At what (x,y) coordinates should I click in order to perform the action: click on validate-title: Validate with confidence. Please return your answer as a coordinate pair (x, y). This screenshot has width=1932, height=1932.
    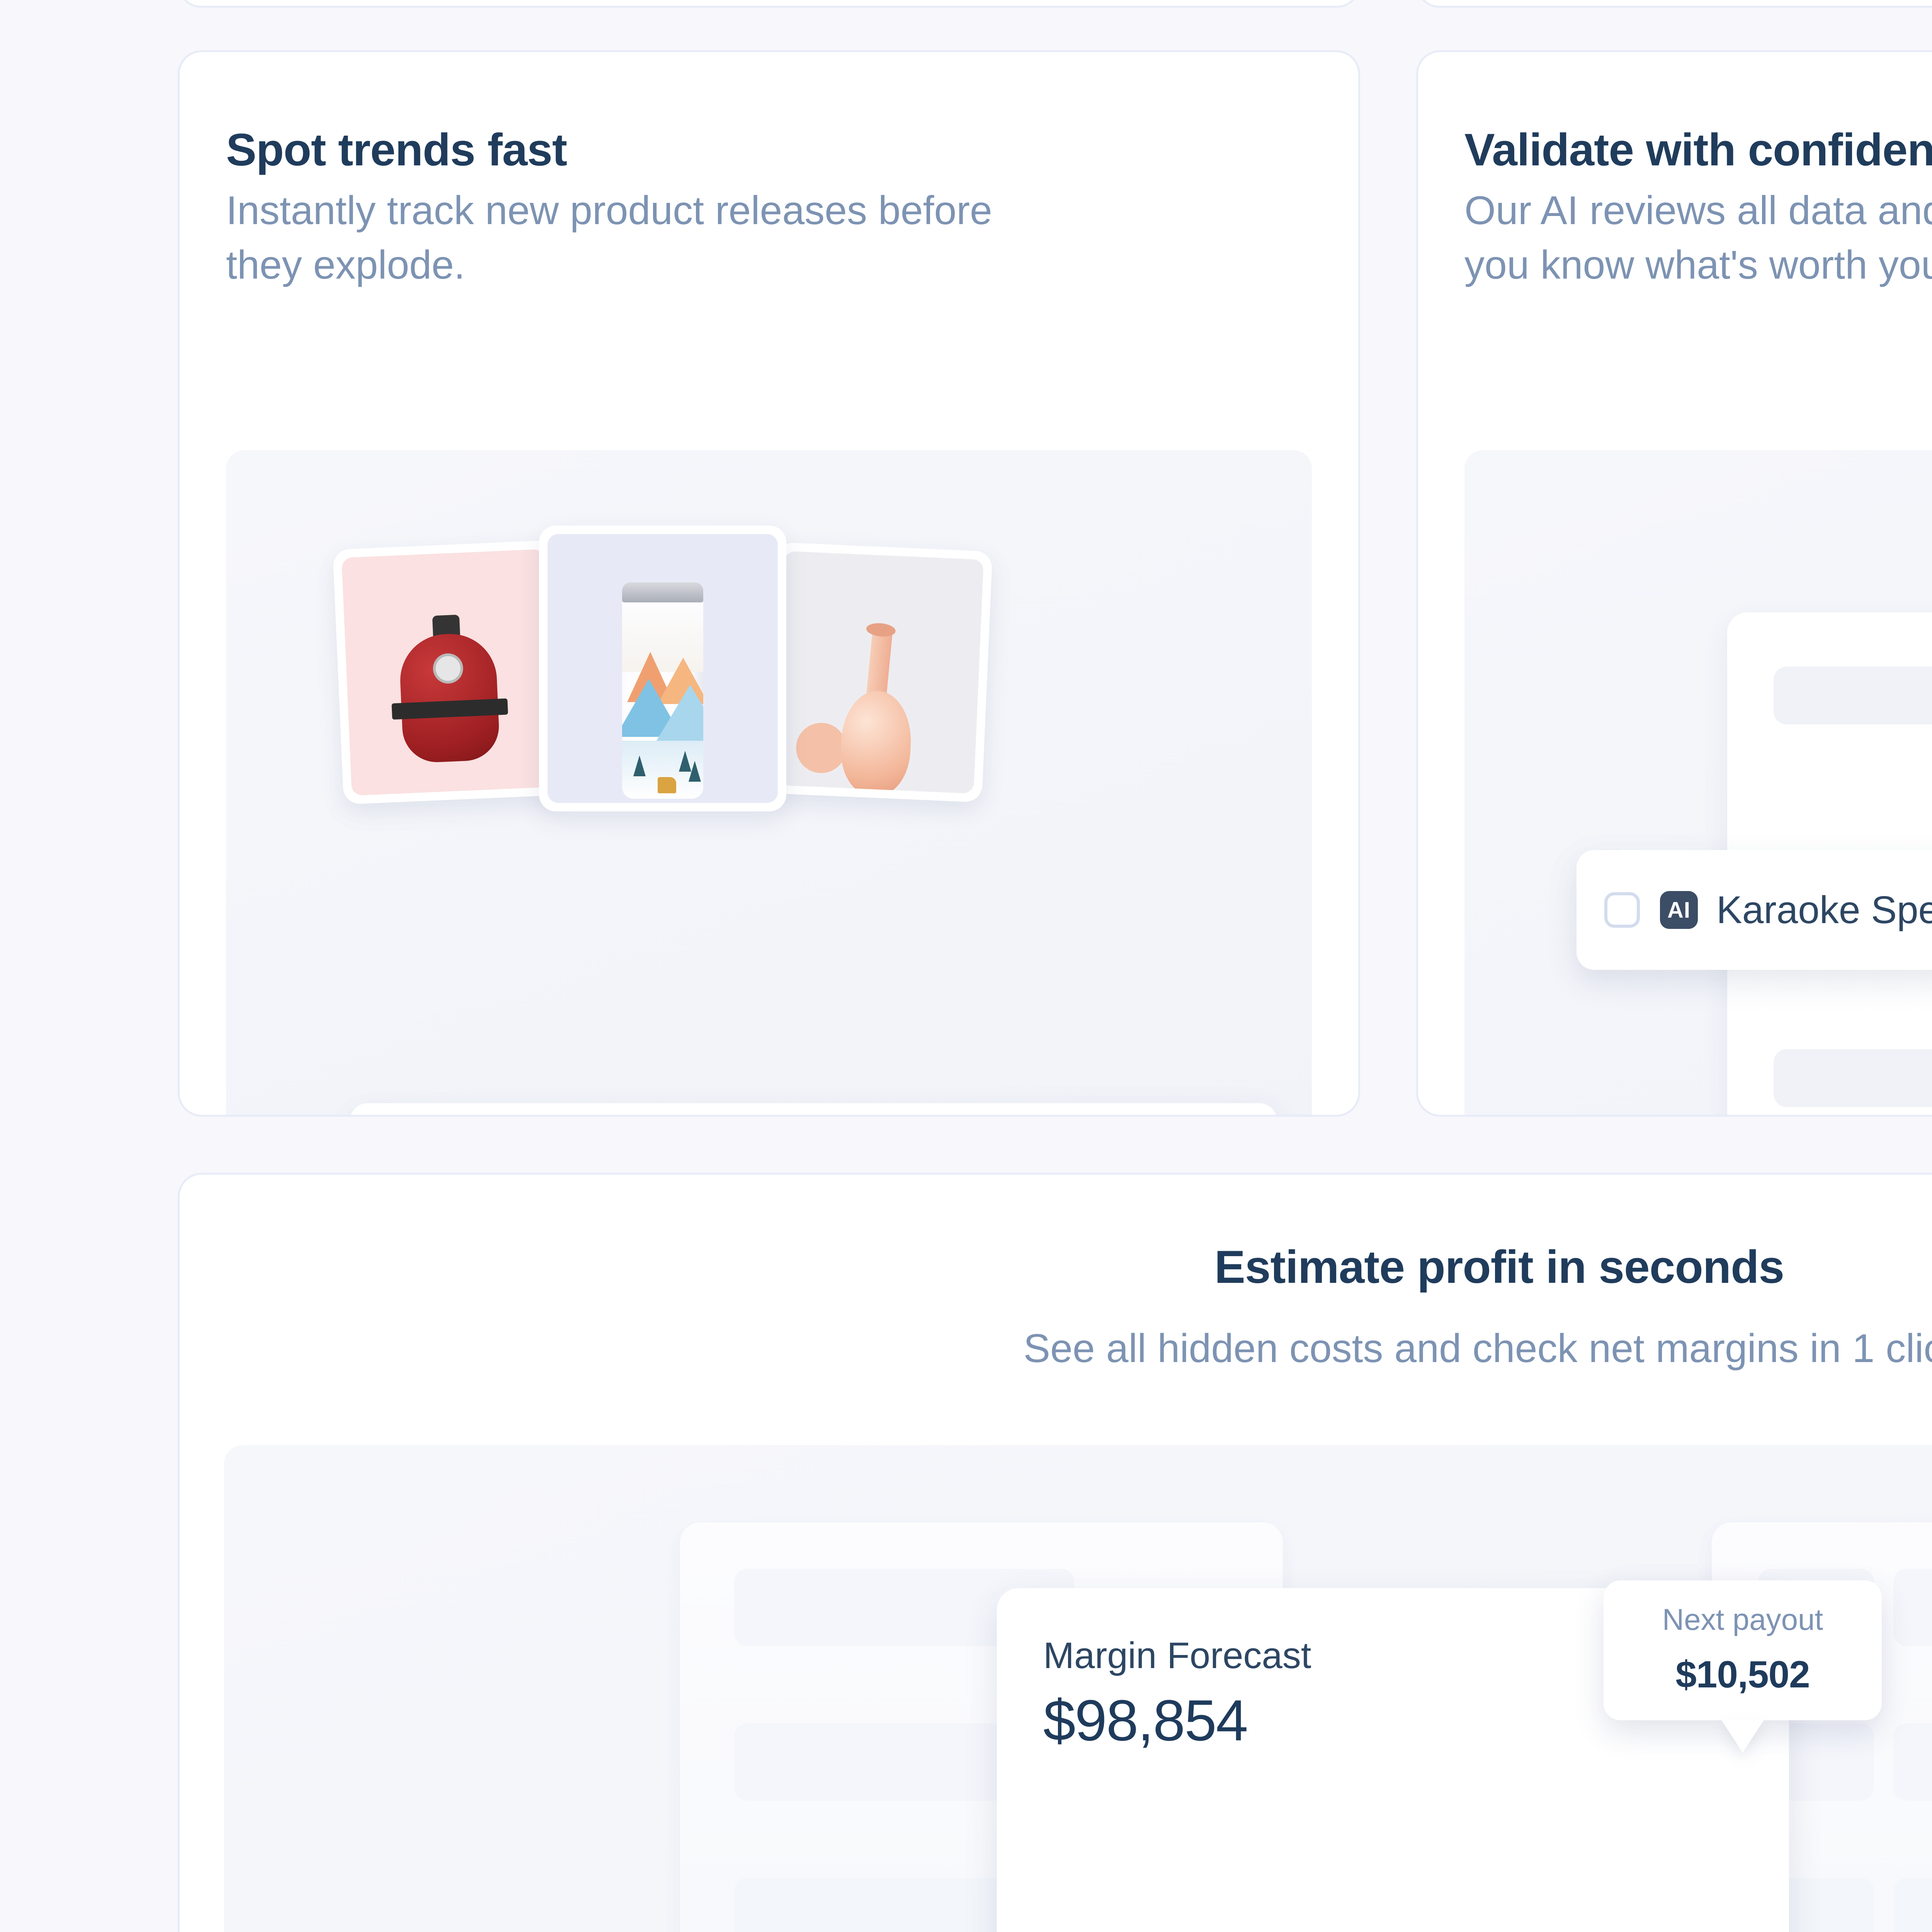
    Looking at the image, I should click on (1698, 150).